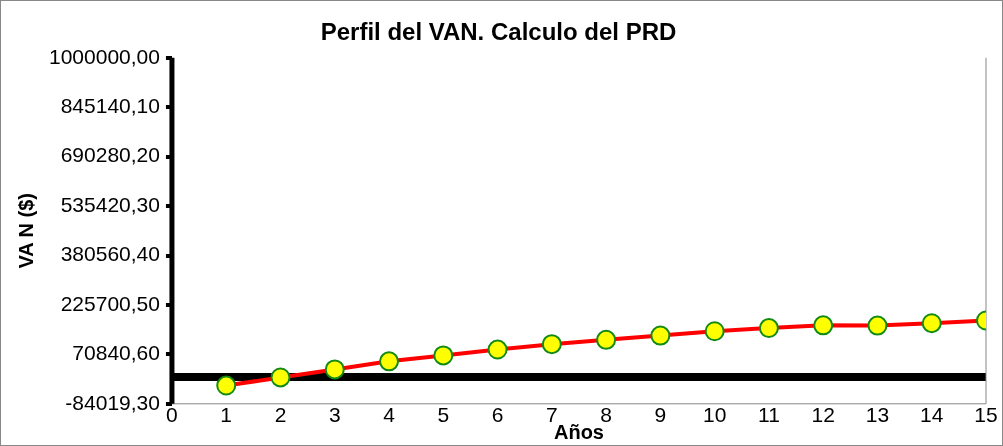  What do you see at coordinates (110, 155) in the screenshot?
I see `y-tick-label: 690280,20` at bounding box center [110, 155].